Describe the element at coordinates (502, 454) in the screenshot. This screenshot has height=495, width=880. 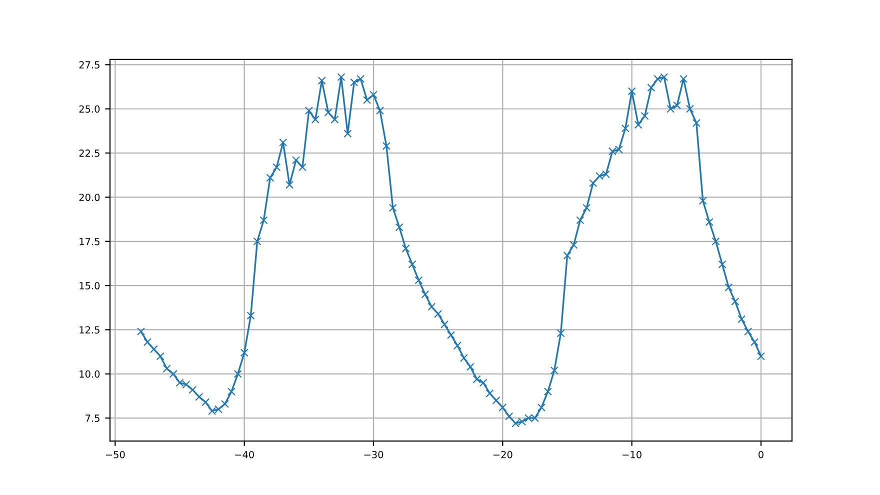
I see `x-tick-label: −20` at that location.